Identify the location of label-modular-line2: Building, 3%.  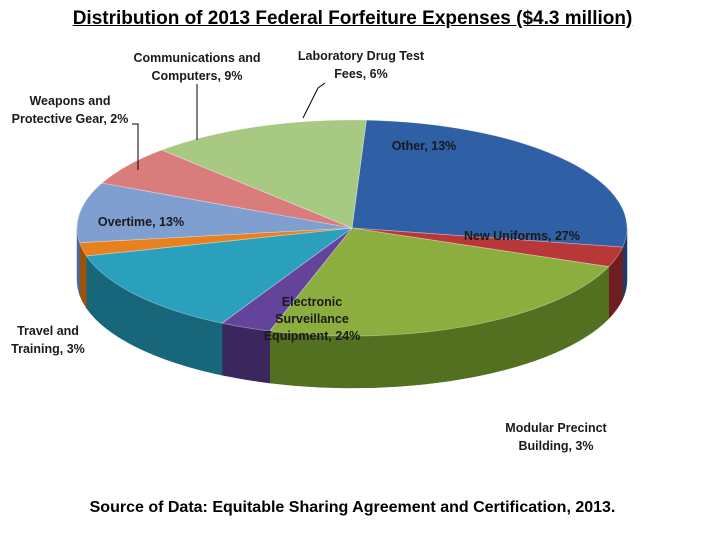
(556, 446).